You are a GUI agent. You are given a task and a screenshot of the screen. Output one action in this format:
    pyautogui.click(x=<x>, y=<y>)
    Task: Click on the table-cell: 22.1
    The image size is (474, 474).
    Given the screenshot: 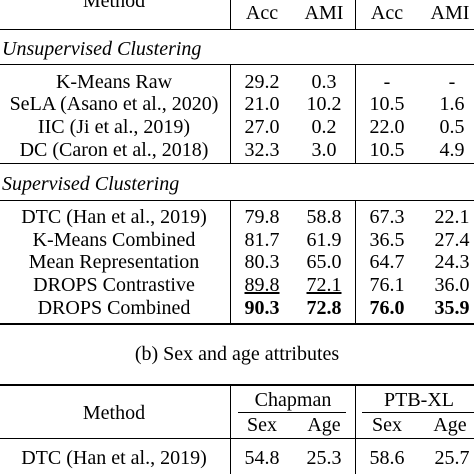 What is the action you would take?
    pyautogui.click(x=452, y=217)
    